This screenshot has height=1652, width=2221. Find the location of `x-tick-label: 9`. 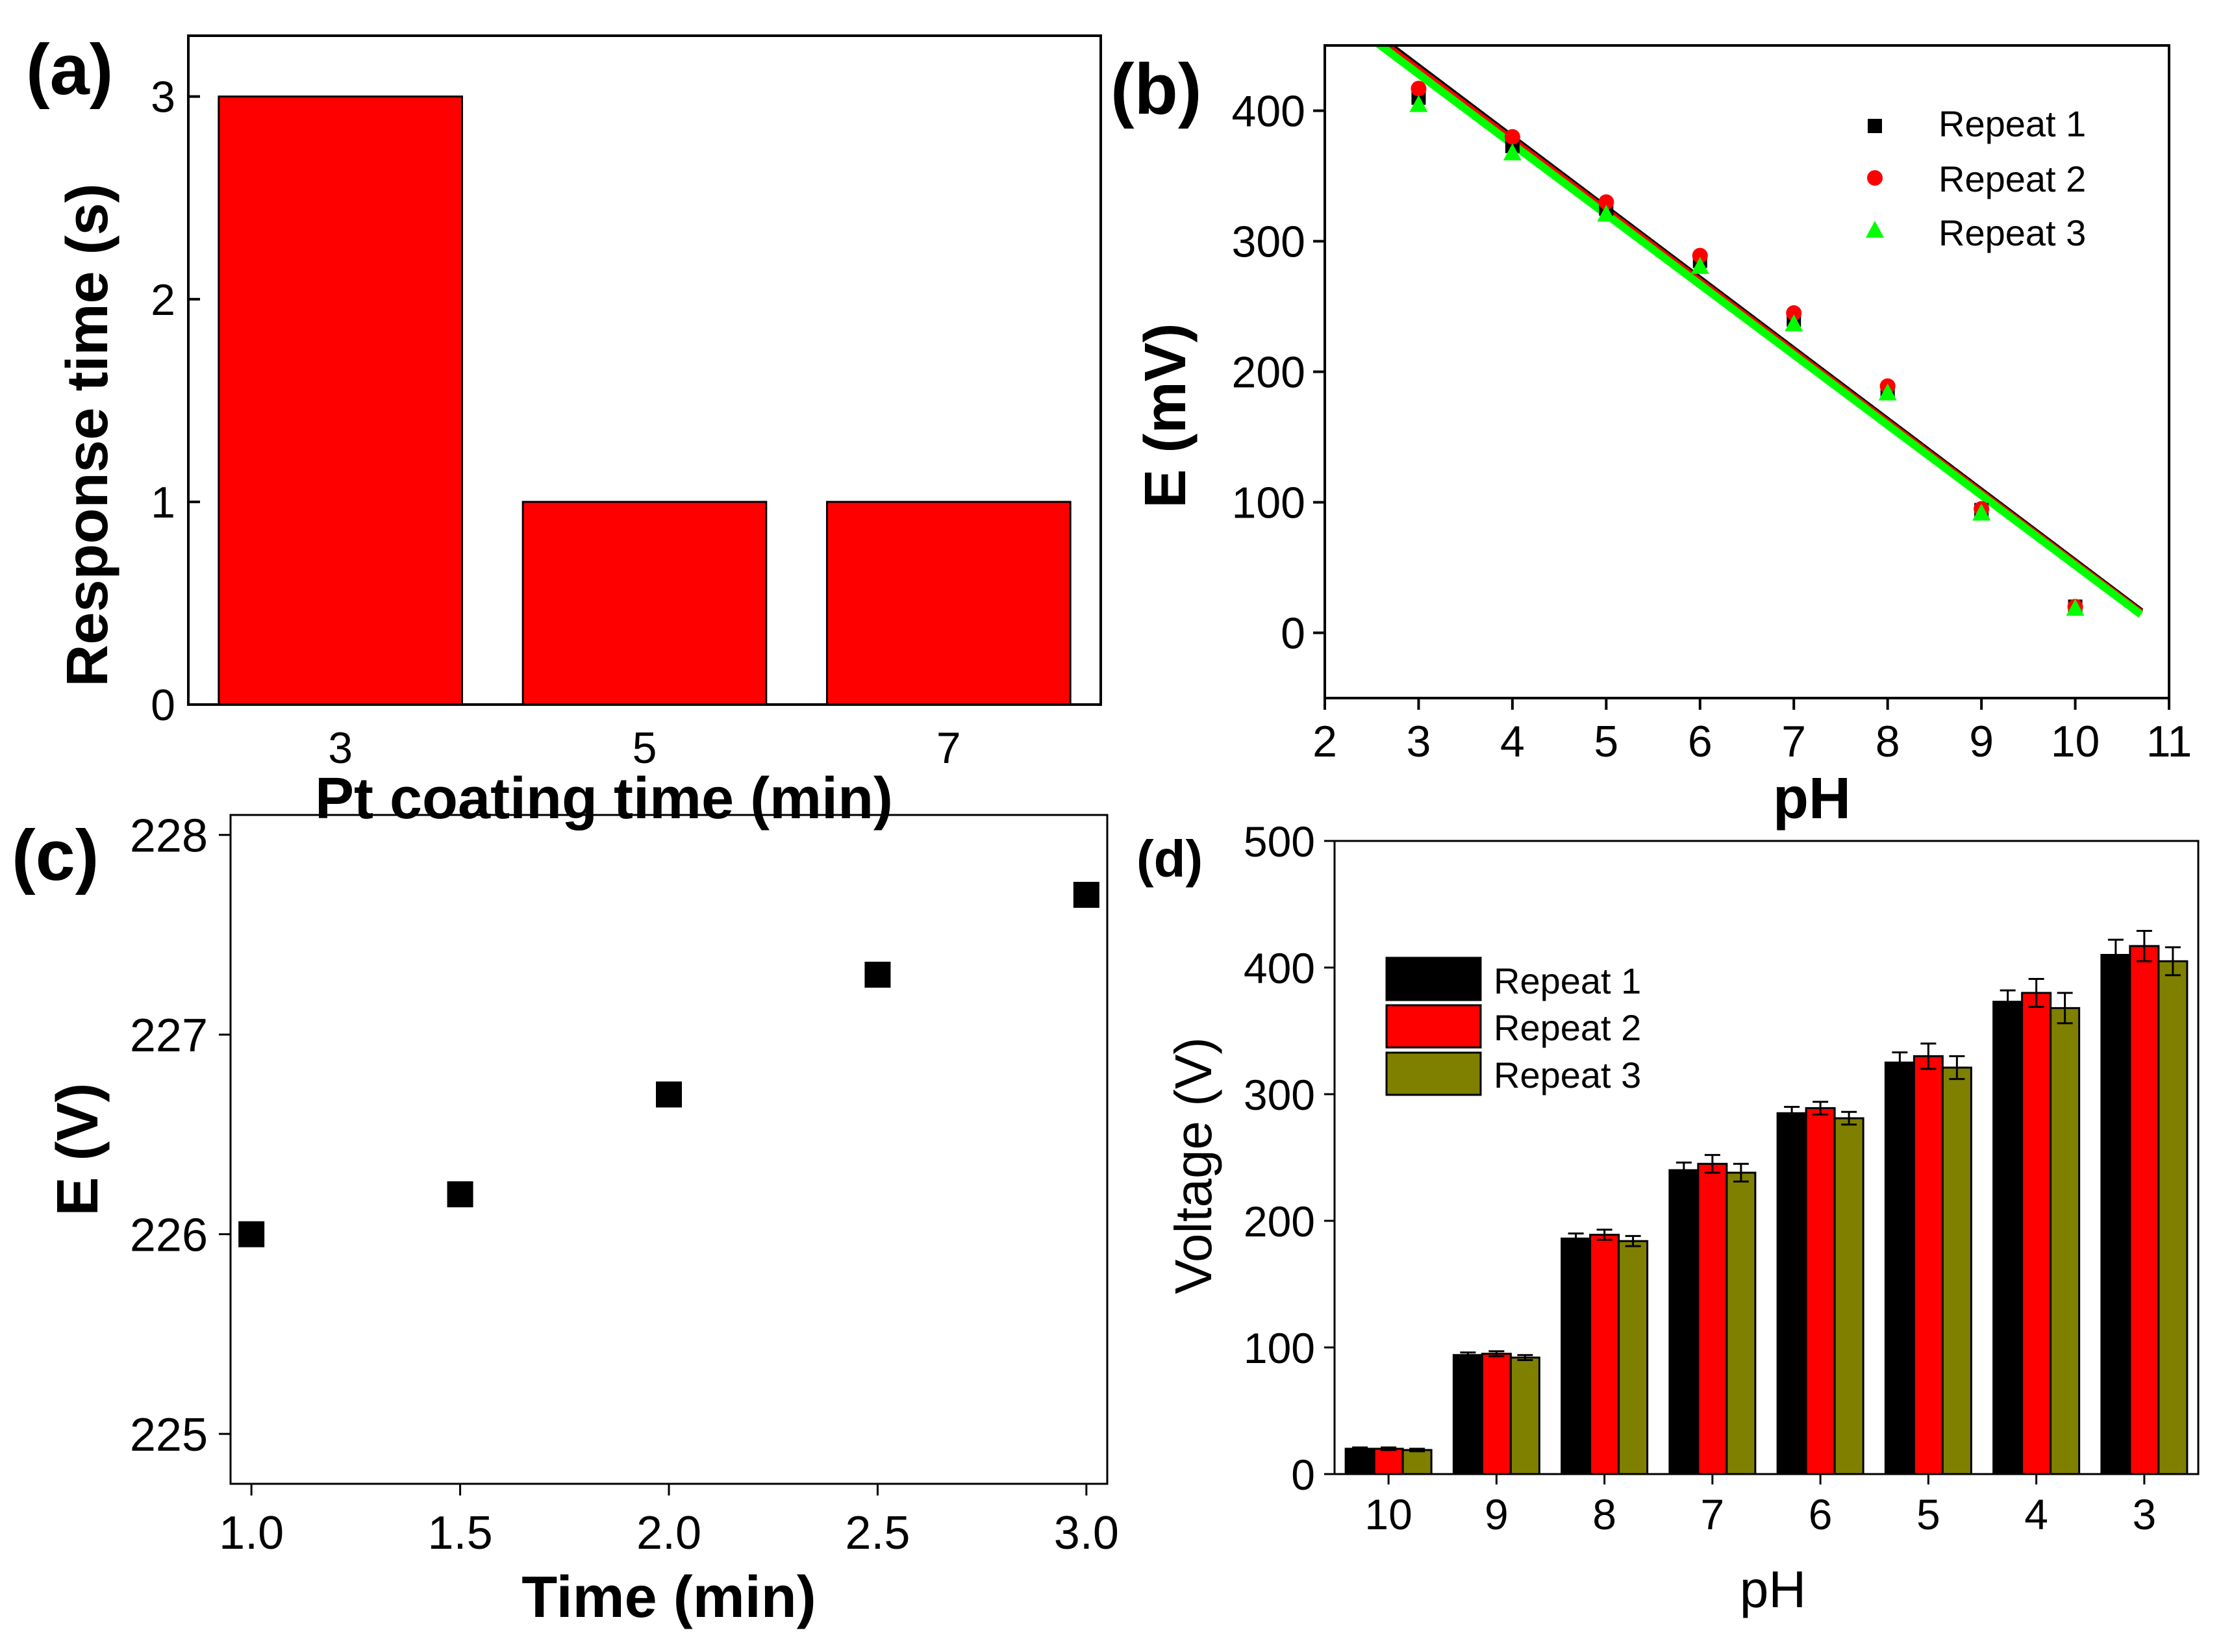

x-tick-label: 9 is located at coordinates (1497, 1514).